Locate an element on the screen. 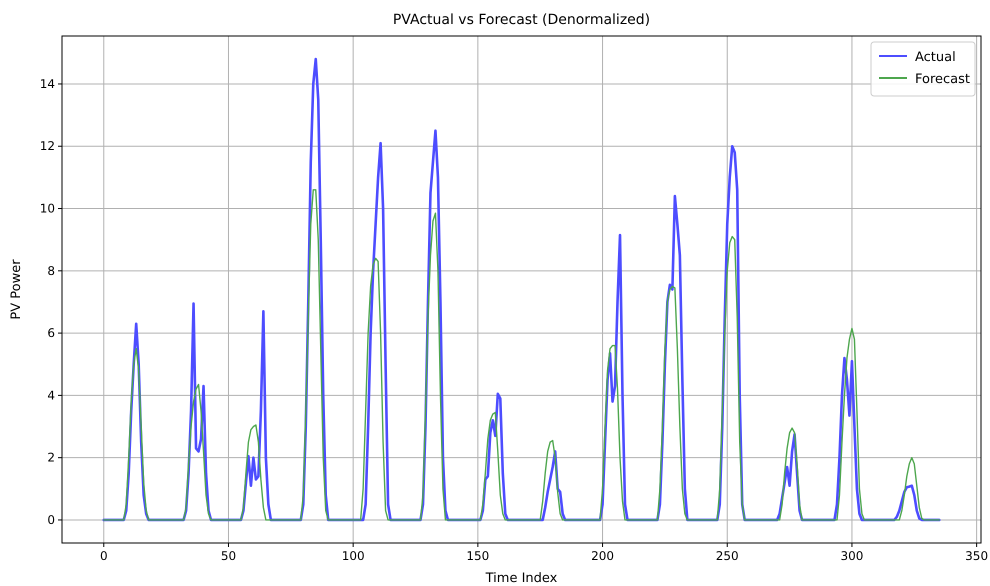  x-axis-title: Time Index is located at coordinates (521, 578).